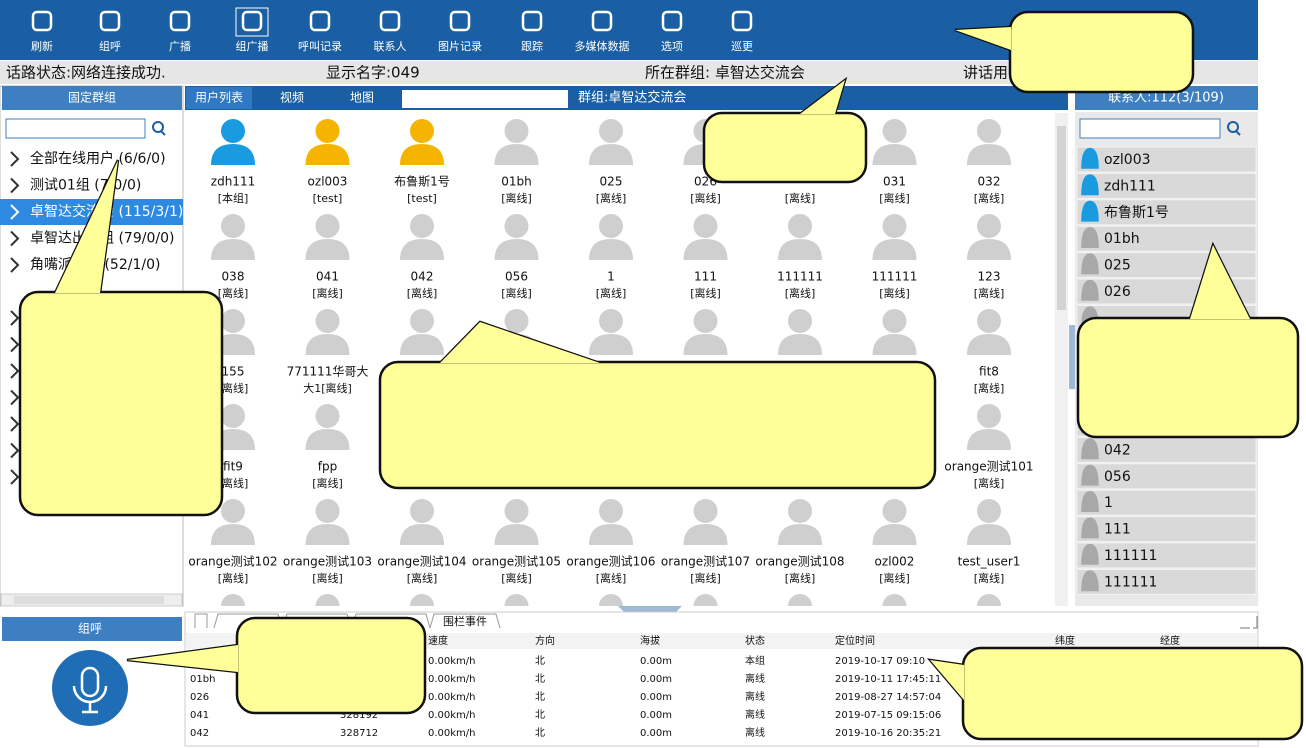 This screenshot has height=748, width=1306. What do you see at coordinates (362, 98) in the screenshot?
I see `tab: 地图` at bounding box center [362, 98].